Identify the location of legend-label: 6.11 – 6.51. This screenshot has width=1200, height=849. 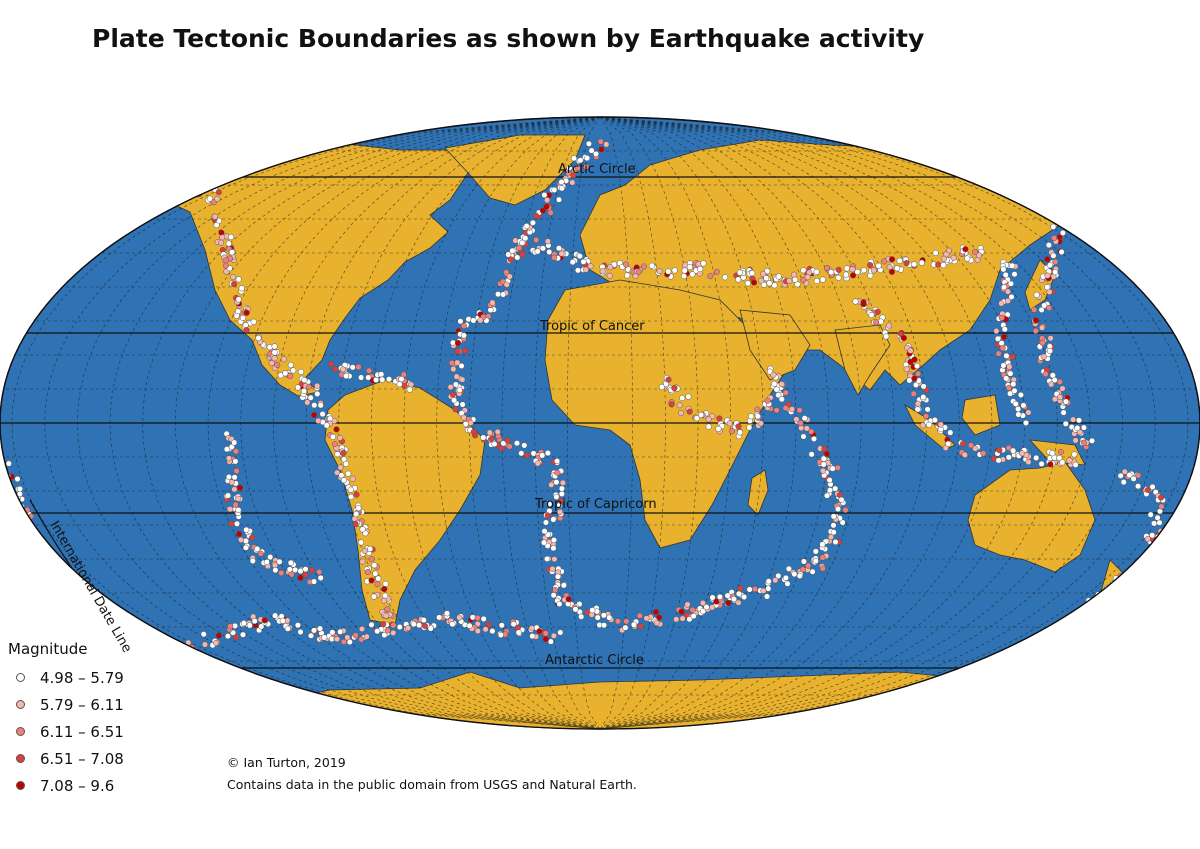
(82, 731).